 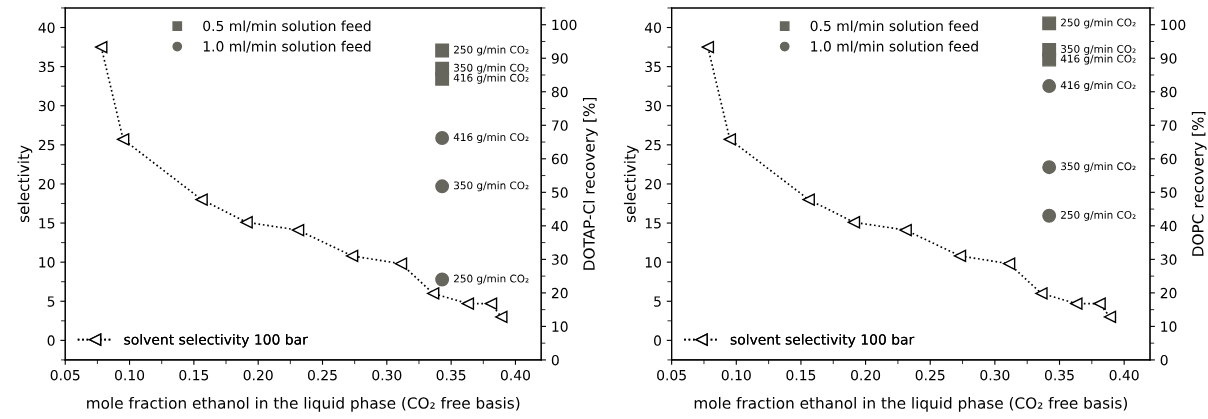 I want to click on y2-axis-title: DOTAP-Cl recovery [%], so click(x=590, y=183).